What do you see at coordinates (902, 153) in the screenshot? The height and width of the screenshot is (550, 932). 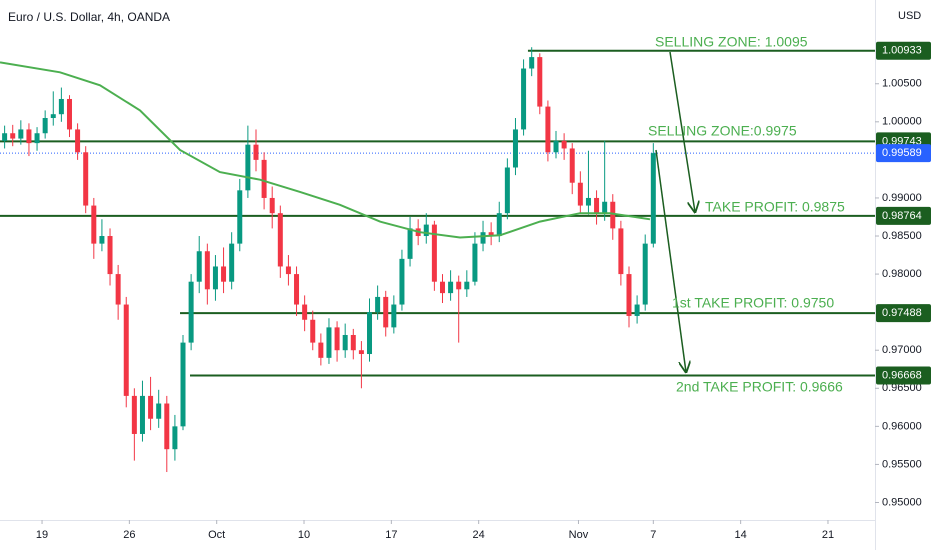 I see `last-price-label: 0.99589` at bounding box center [902, 153].